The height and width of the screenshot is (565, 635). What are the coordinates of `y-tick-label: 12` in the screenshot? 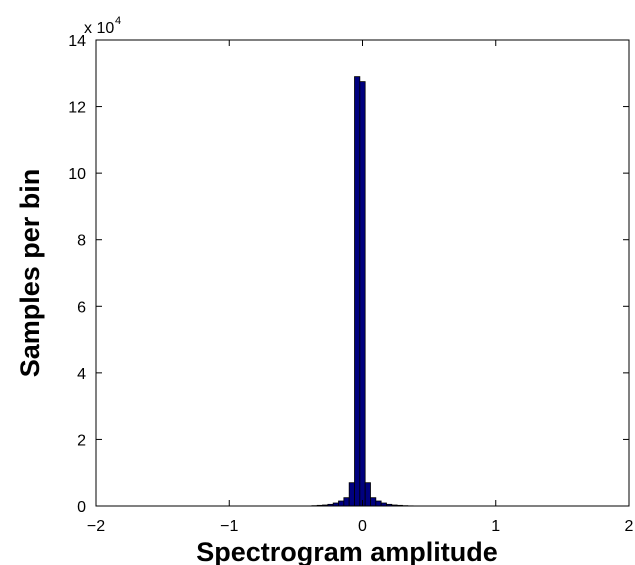 It's located at (77, 108).